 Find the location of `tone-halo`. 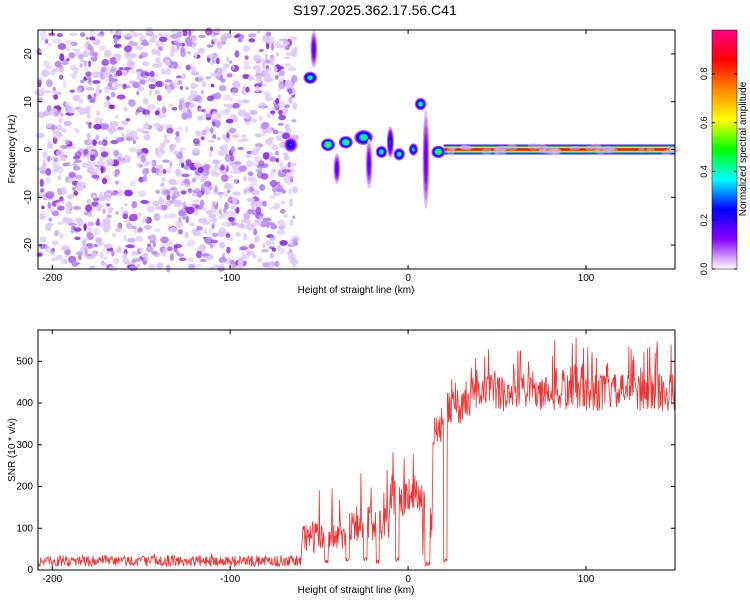

tone-halo is located at coordinates (650, 150).